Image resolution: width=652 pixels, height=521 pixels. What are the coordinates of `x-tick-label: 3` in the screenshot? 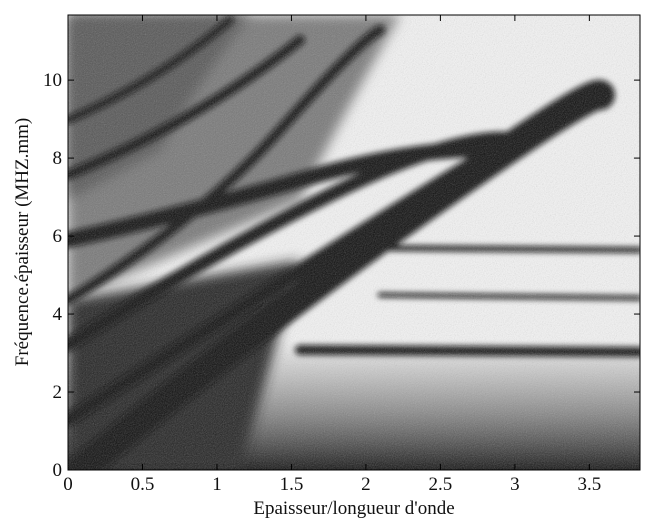 It's located at (515, 484).